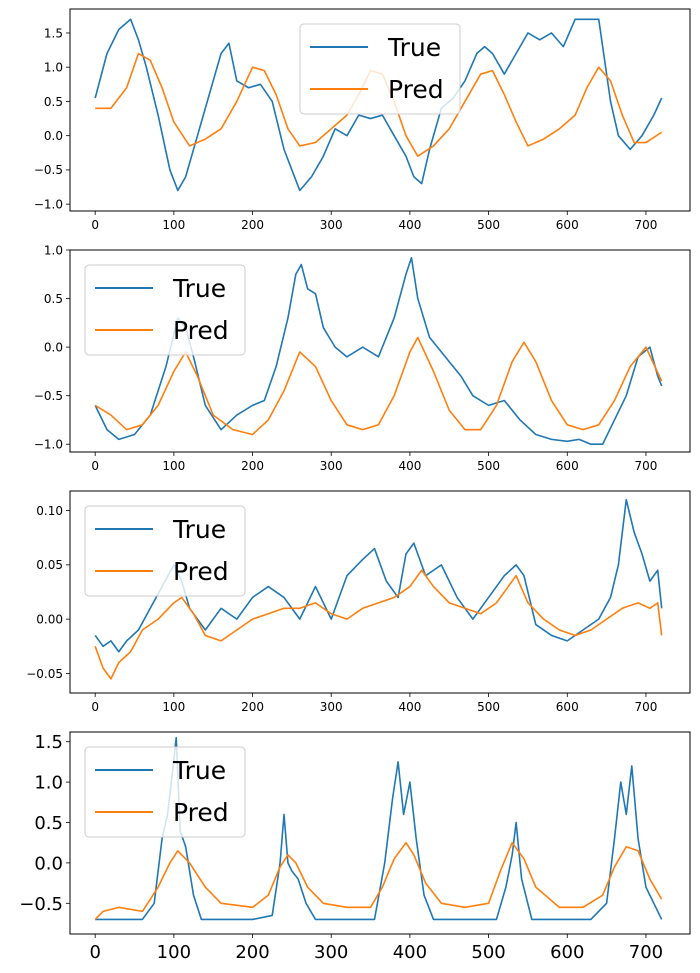 The image size is (700, 973). What do you see at coordinates (49, 619) in the screenshot?
I see `y-tick-label: 0.00` at bounding box center [49, 619].